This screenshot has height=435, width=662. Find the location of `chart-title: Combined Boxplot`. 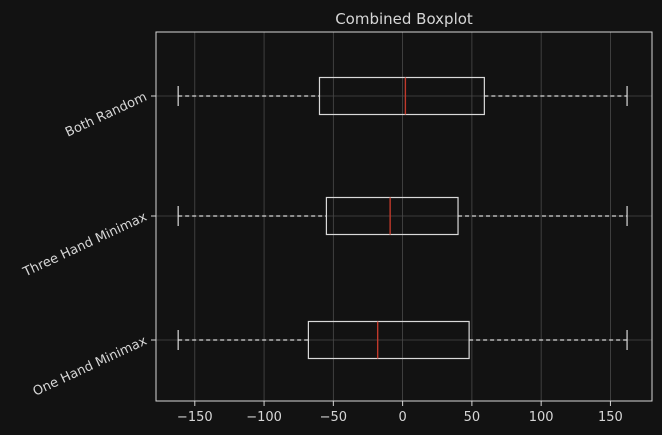

chart-title: Combined Boxplot is located at coordinates (404, 19).